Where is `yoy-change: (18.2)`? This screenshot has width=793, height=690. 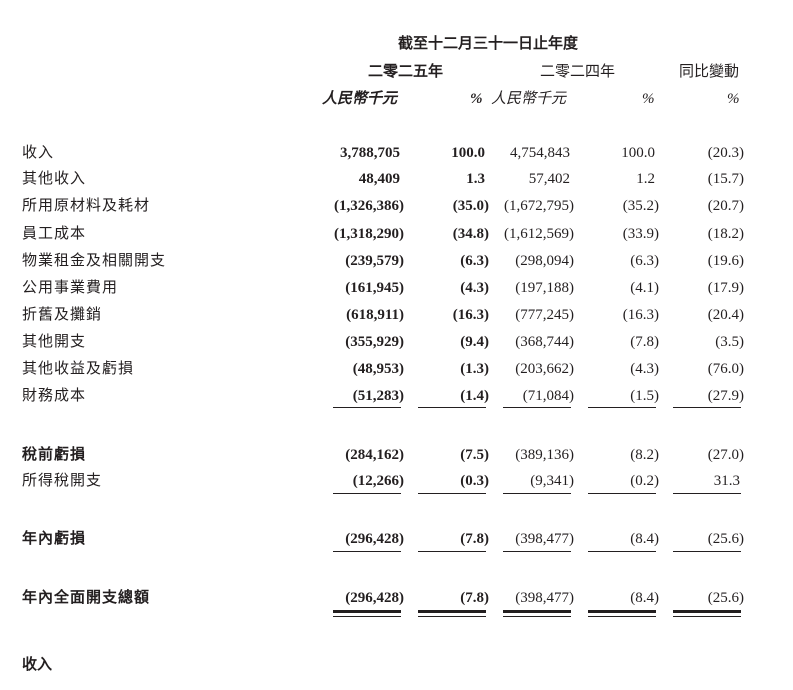 yoy-change: (18.2) is located at coordinates (725, 234).